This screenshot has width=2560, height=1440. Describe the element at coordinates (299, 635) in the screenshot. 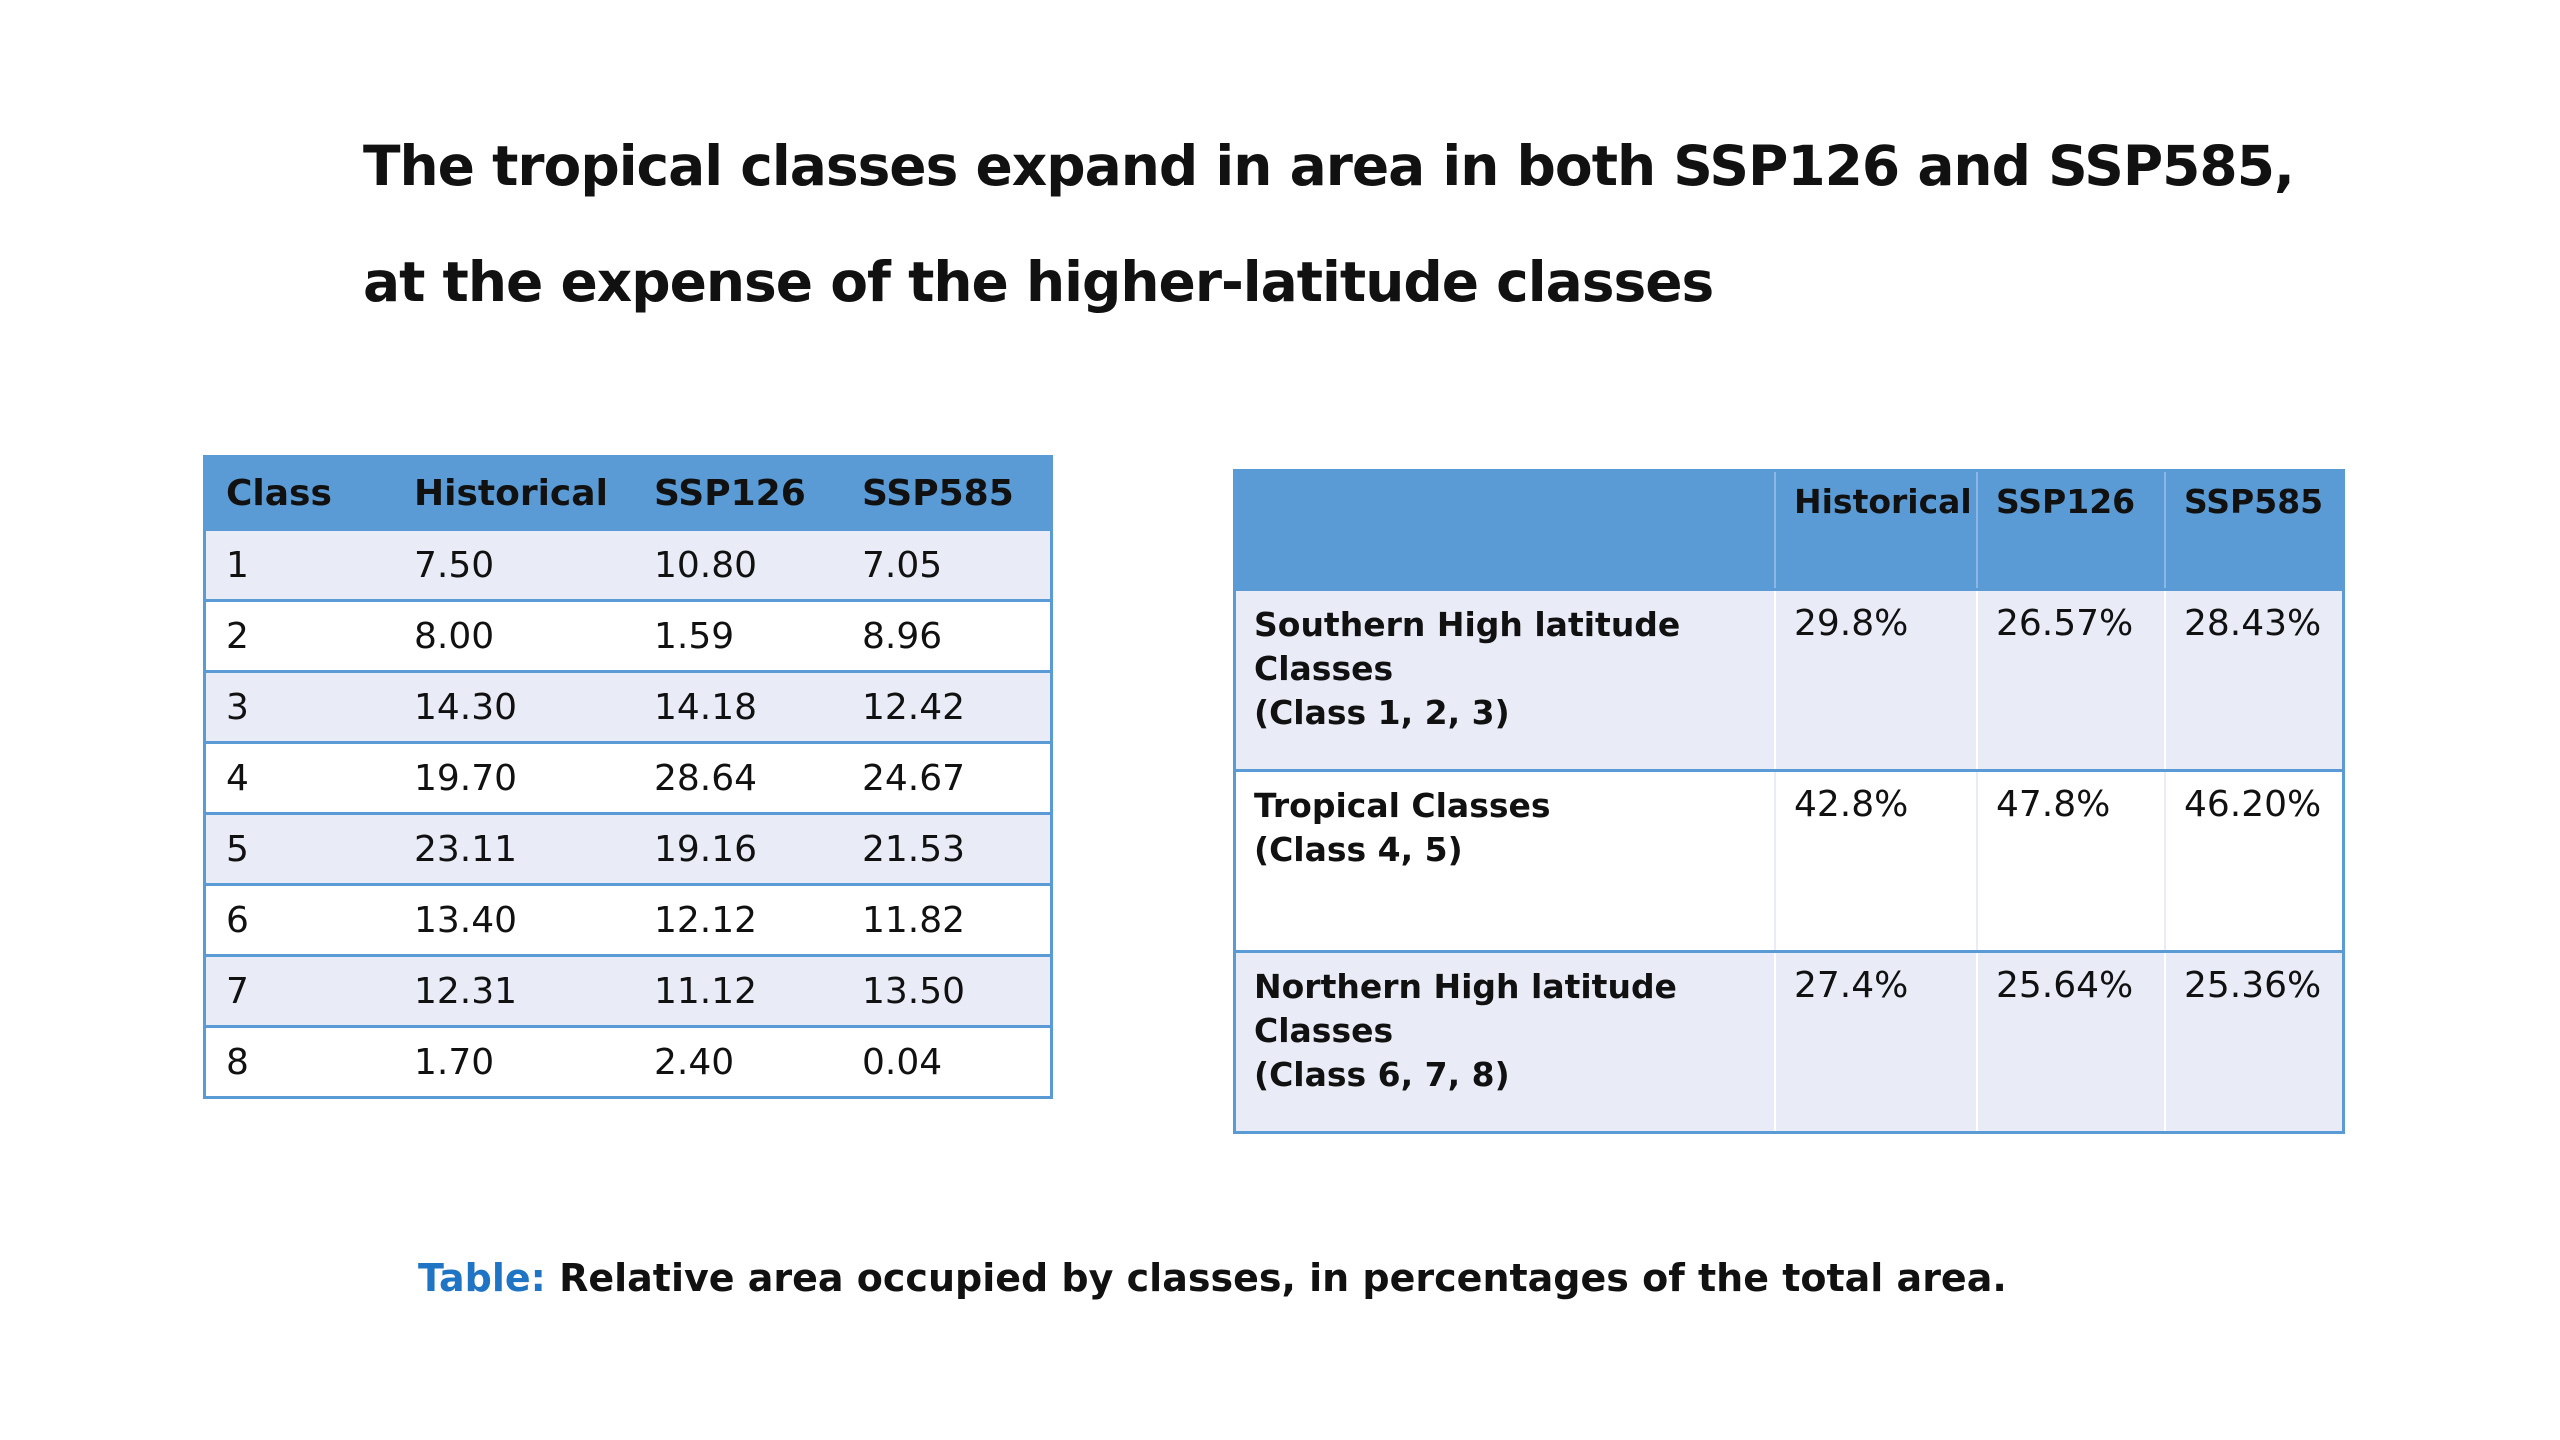

I see `class-cell: 2` at that location.